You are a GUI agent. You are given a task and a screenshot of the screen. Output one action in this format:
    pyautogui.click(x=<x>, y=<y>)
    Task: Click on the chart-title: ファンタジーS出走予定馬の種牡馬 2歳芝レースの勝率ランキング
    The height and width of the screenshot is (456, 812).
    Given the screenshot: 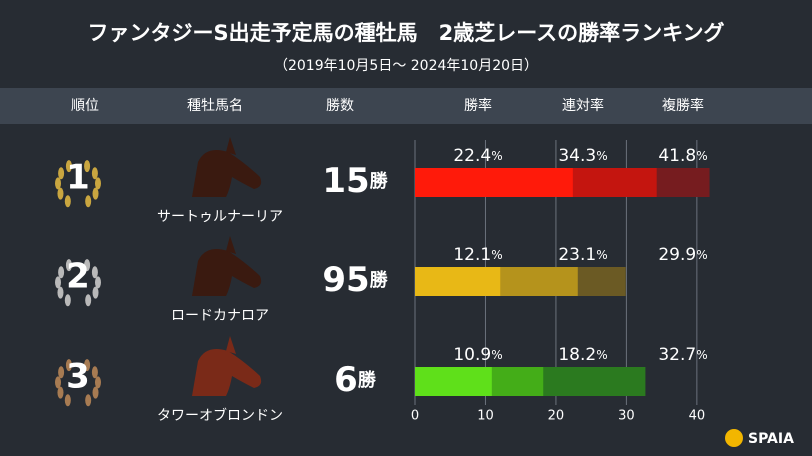 What is the action you would take?
    pyautogui.click(x=405, y=33)
    